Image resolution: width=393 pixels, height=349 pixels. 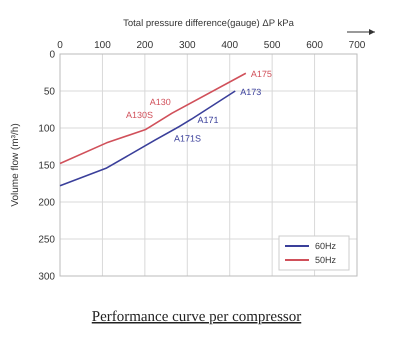 I want to click on x-tick-label: 500, so click(x=272, y=45).